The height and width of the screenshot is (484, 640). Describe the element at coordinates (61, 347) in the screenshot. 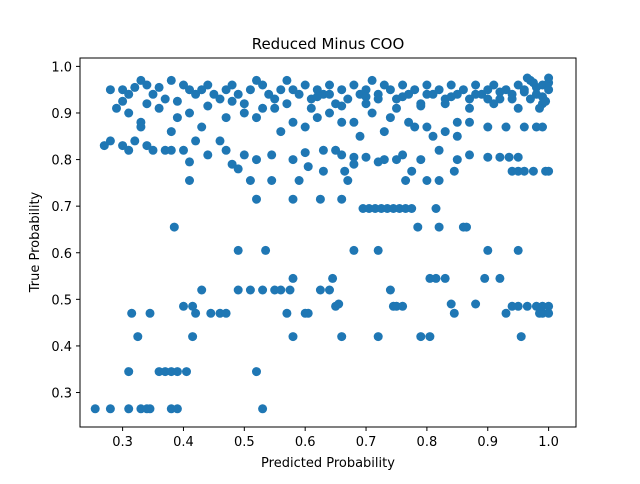

I see `y-tick-label: 0.4` at that location.